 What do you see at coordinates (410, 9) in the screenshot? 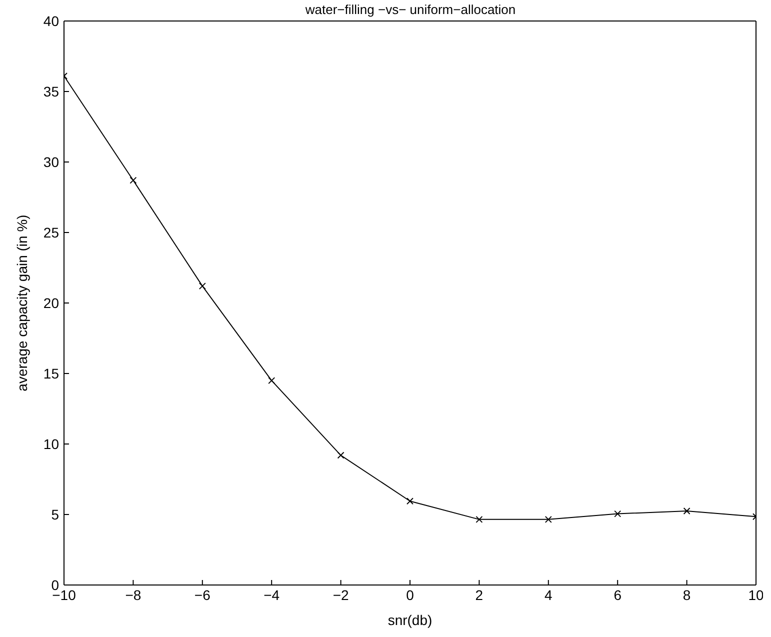
I see `chart-title: water−filling −vs− uniform−allocation` at bounding box center [410, 9].